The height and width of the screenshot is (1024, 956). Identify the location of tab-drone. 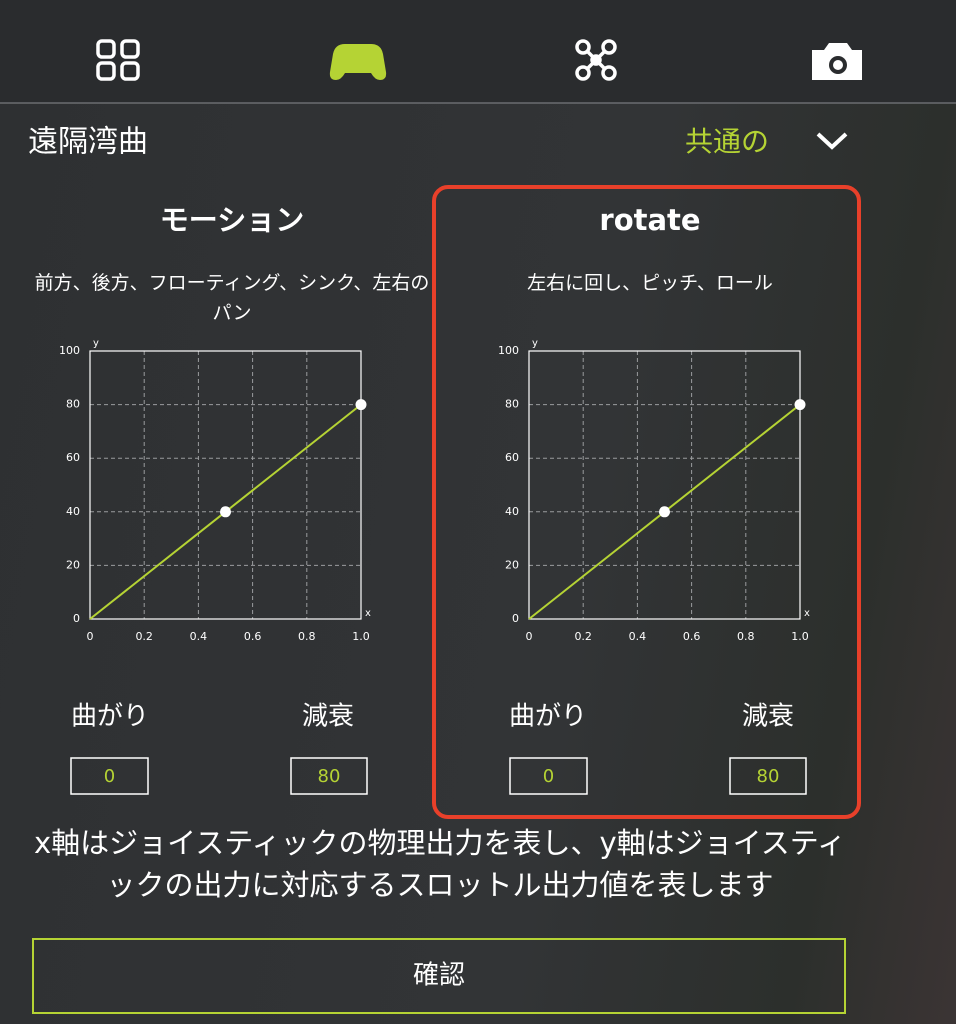
(596, 60).